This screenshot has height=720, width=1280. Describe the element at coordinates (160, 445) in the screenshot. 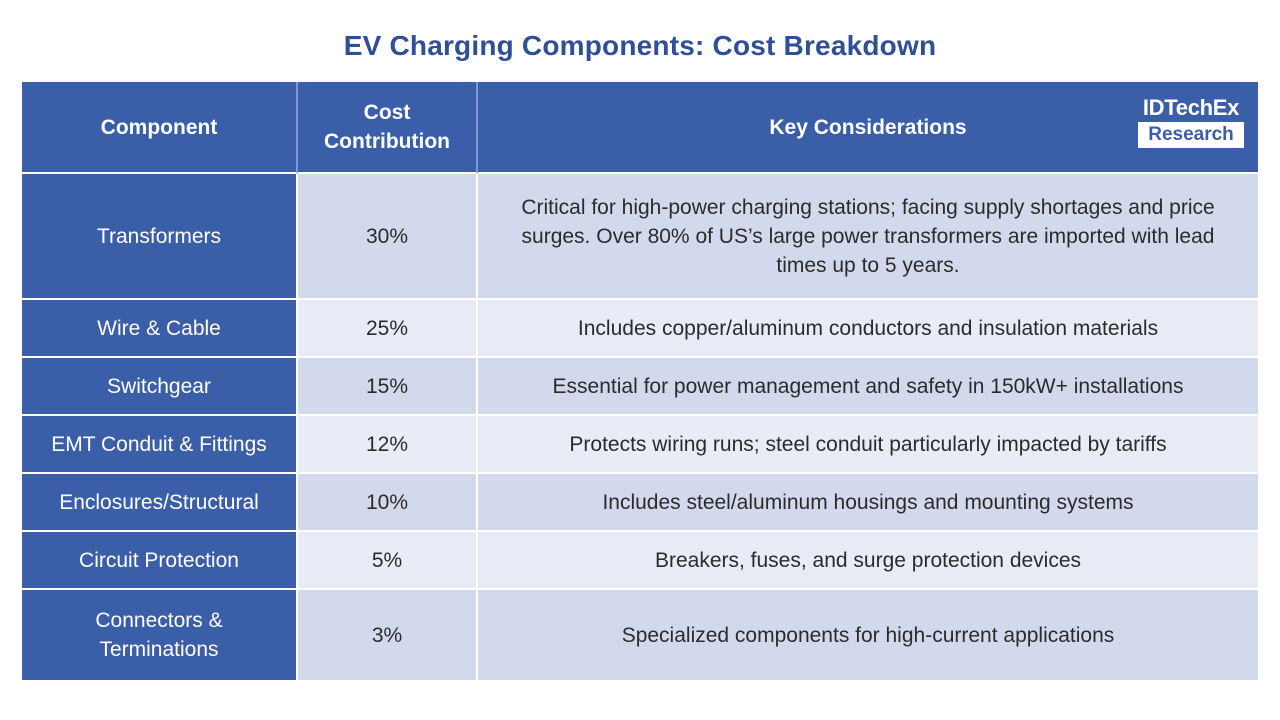

I see `table-row-component: EMT Conduit & Fittings` at that location.